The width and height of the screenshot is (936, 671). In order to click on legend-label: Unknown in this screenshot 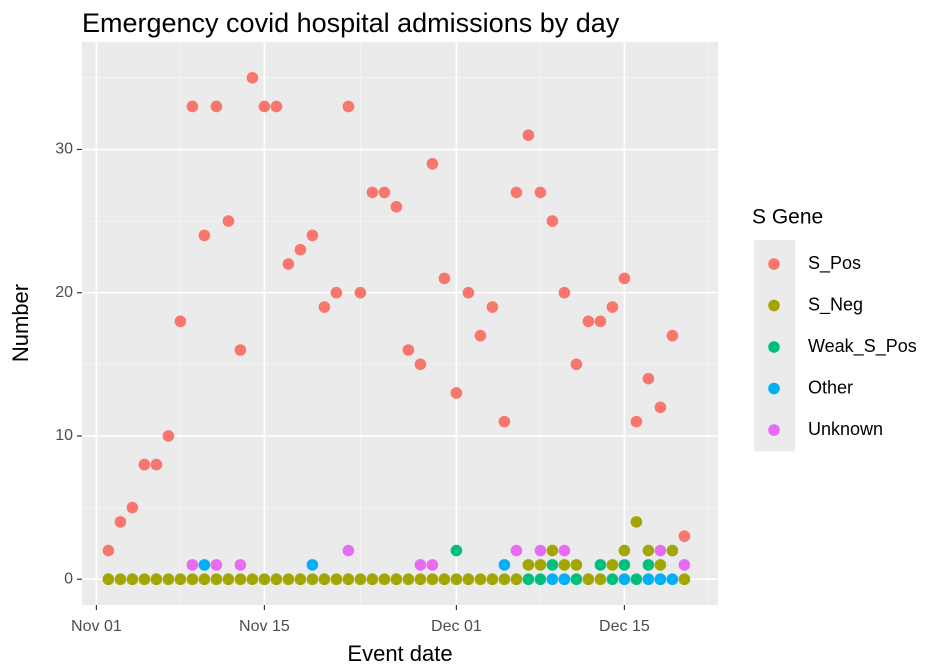, I will do `click(845, 429)`.